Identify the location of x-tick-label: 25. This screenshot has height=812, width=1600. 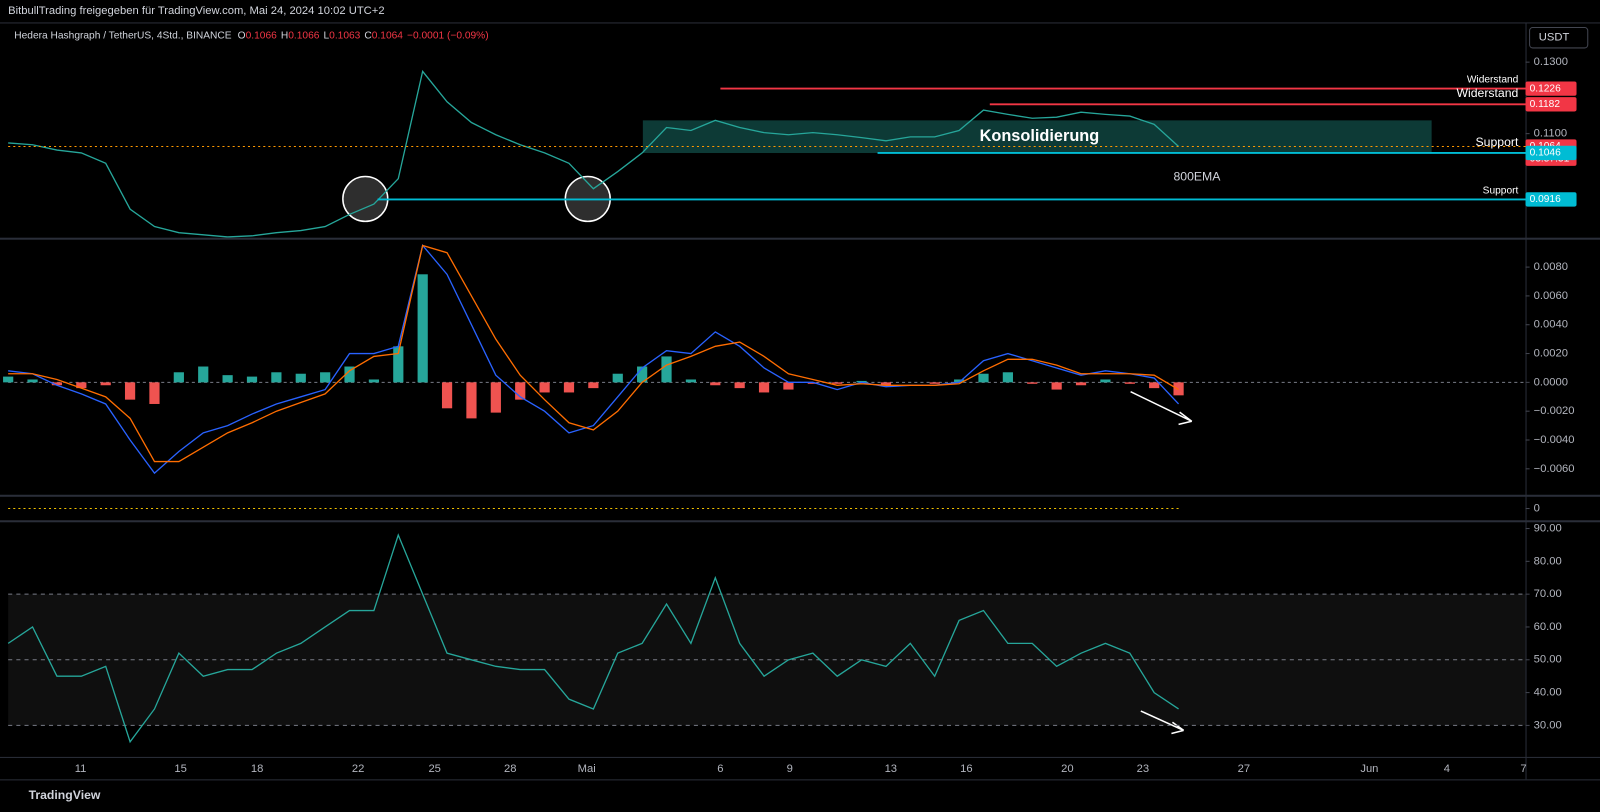
(434, 769).